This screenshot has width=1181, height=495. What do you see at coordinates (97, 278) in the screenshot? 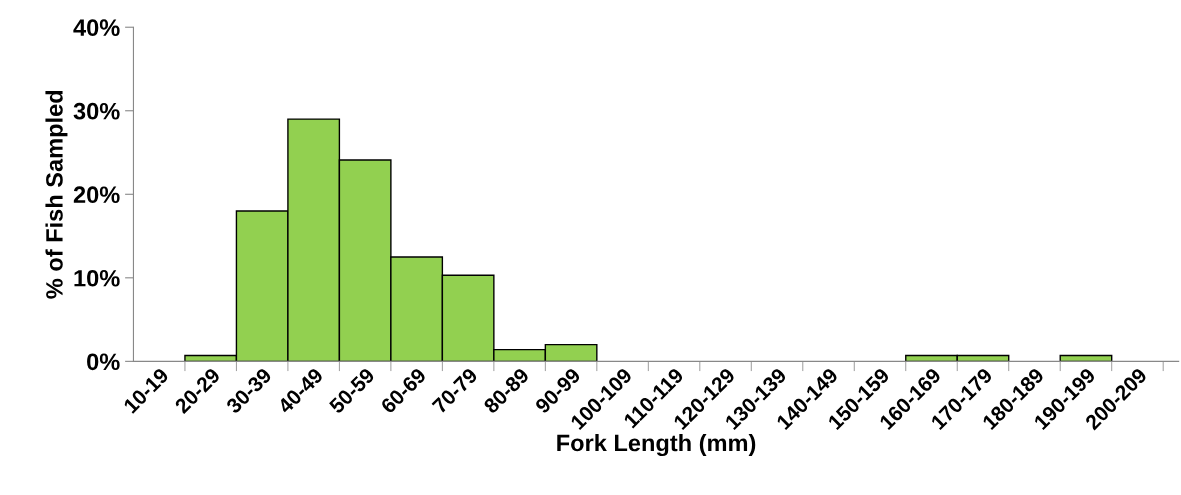
I see `y-tick-label: 10%` at bounding box center [97, 278].